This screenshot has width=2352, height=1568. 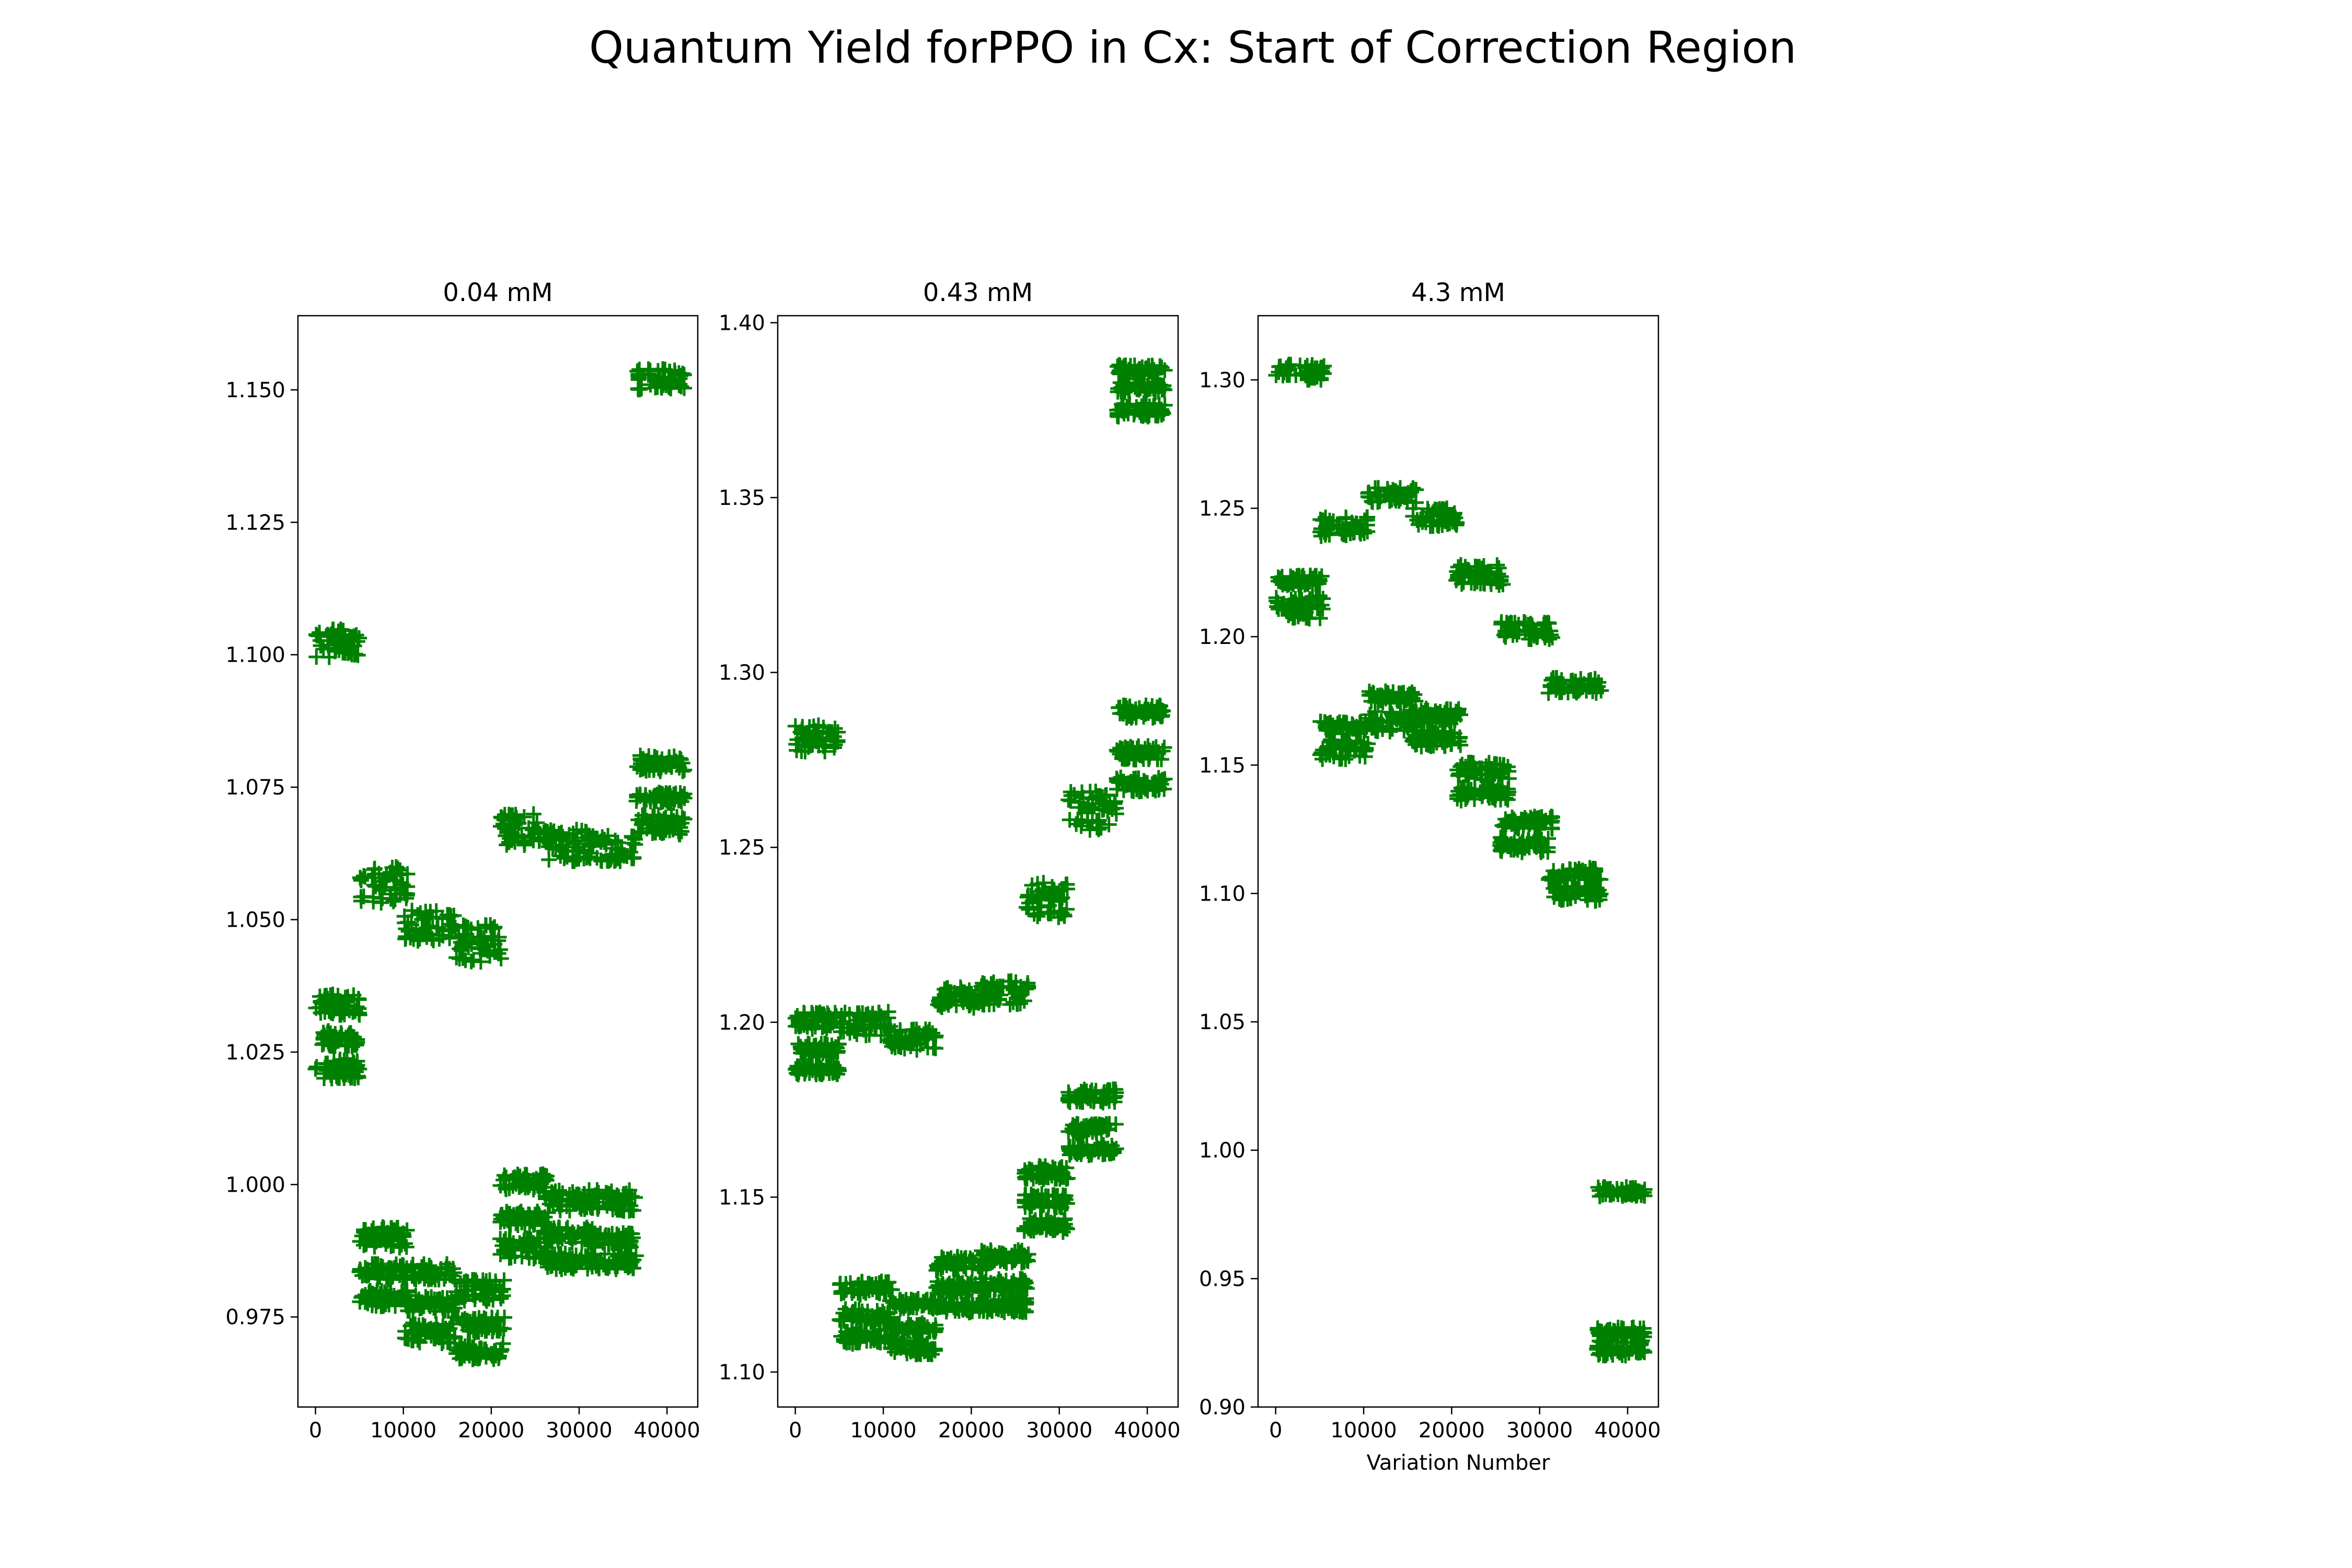 I want to click on x-tick-label: 10000, so click(x=883, y=1431).